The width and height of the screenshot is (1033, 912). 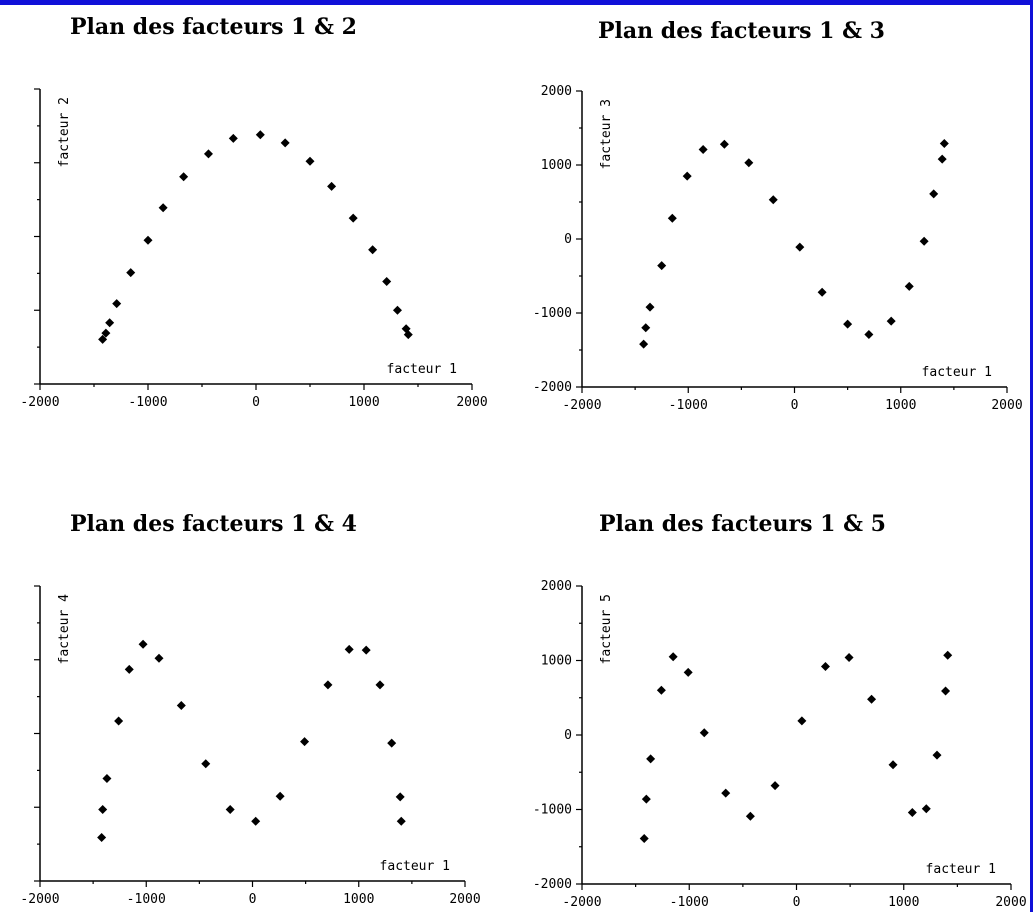 I want to click on chart-title: Plan des facteurs 1 & 3, so click(x=741, y=31).